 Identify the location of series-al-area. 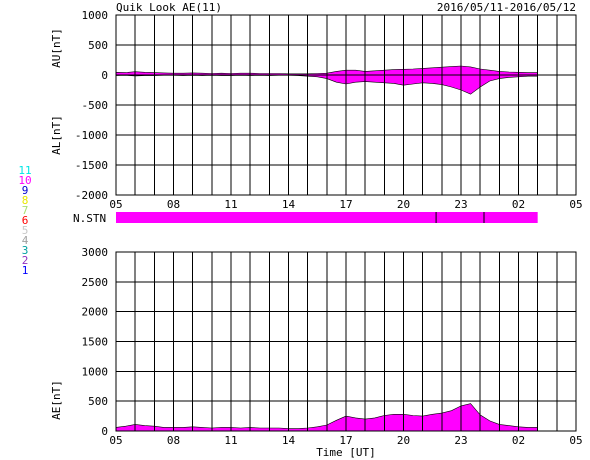
(326, 84).